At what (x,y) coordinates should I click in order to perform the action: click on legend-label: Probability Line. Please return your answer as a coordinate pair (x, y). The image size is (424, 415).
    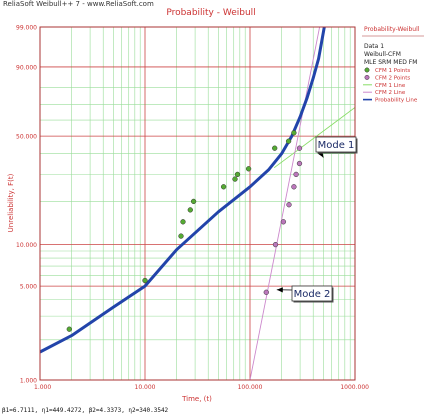
    Looking at the image, I should click on (396, 101).